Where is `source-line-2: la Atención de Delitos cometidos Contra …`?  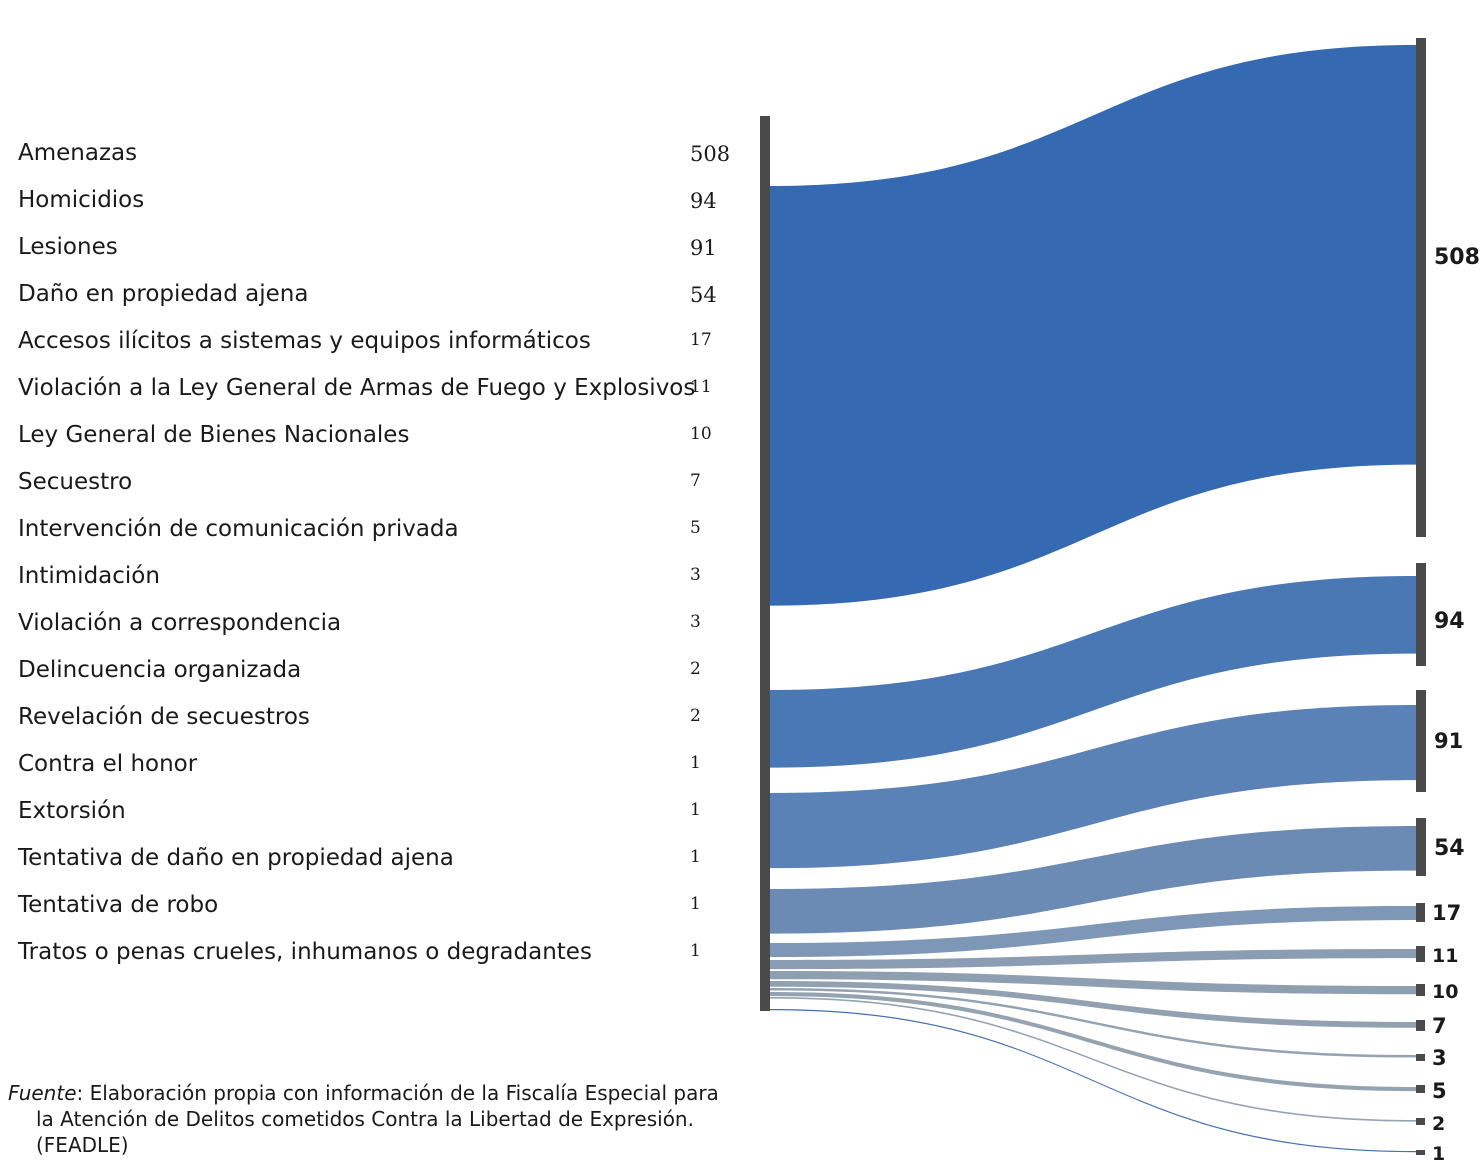
source-line-2: la Atención de Delitos cometidos Contra … is located at coordinates (365, 1119).